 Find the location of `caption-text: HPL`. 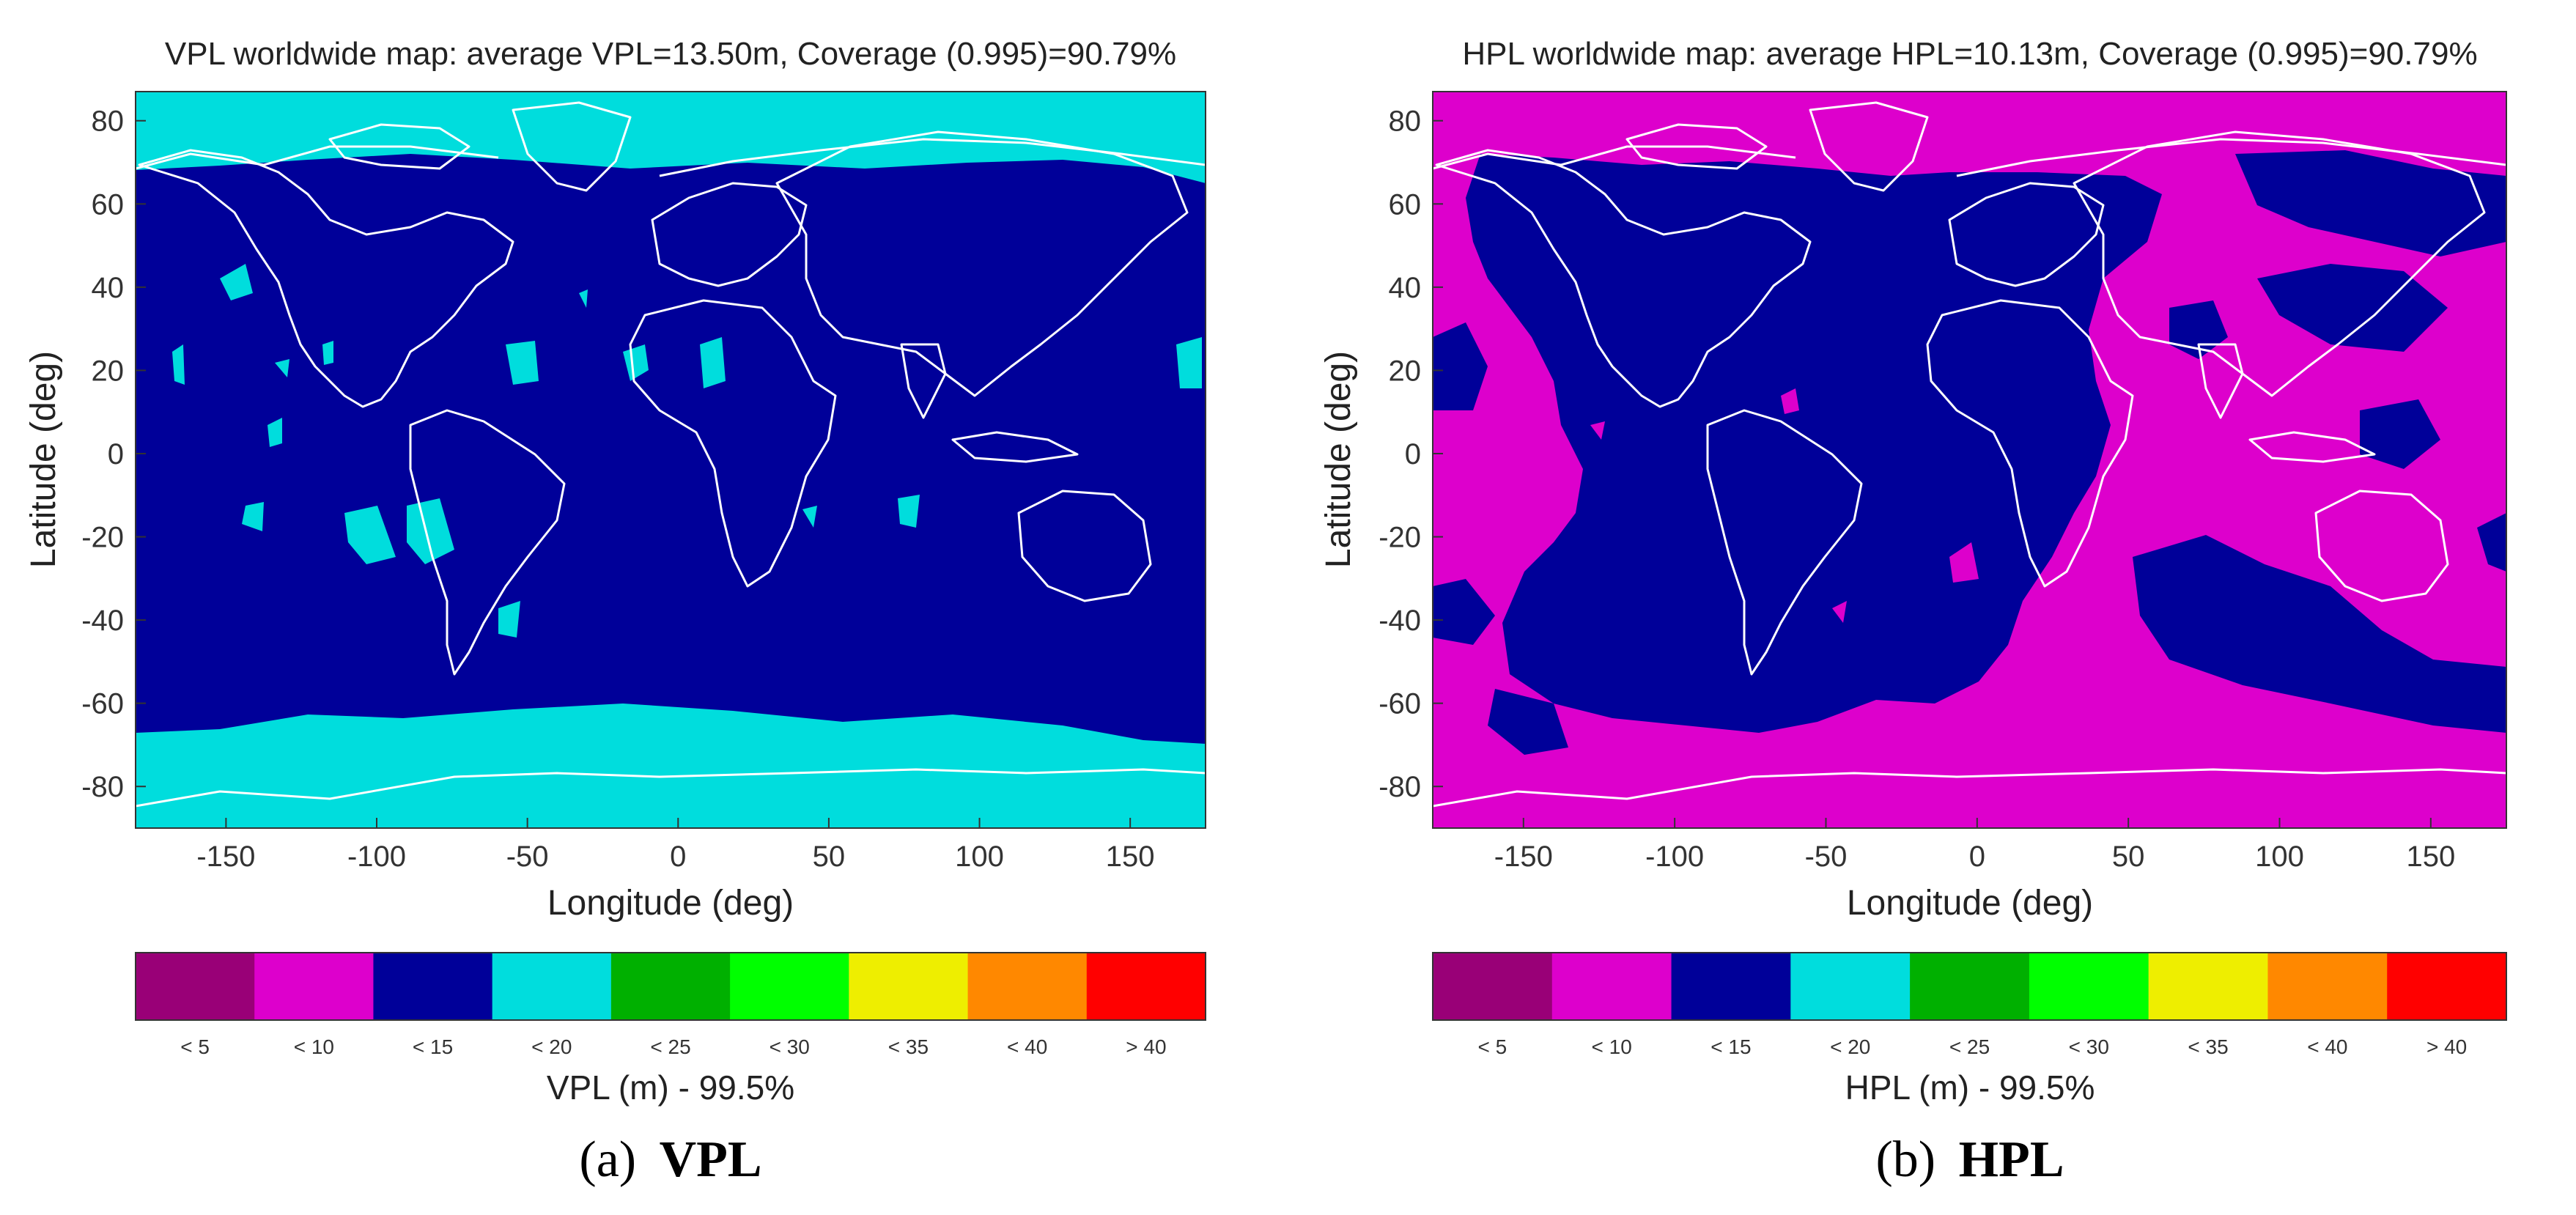

caption-text: HPL is located at coordinates (2011, 1160).